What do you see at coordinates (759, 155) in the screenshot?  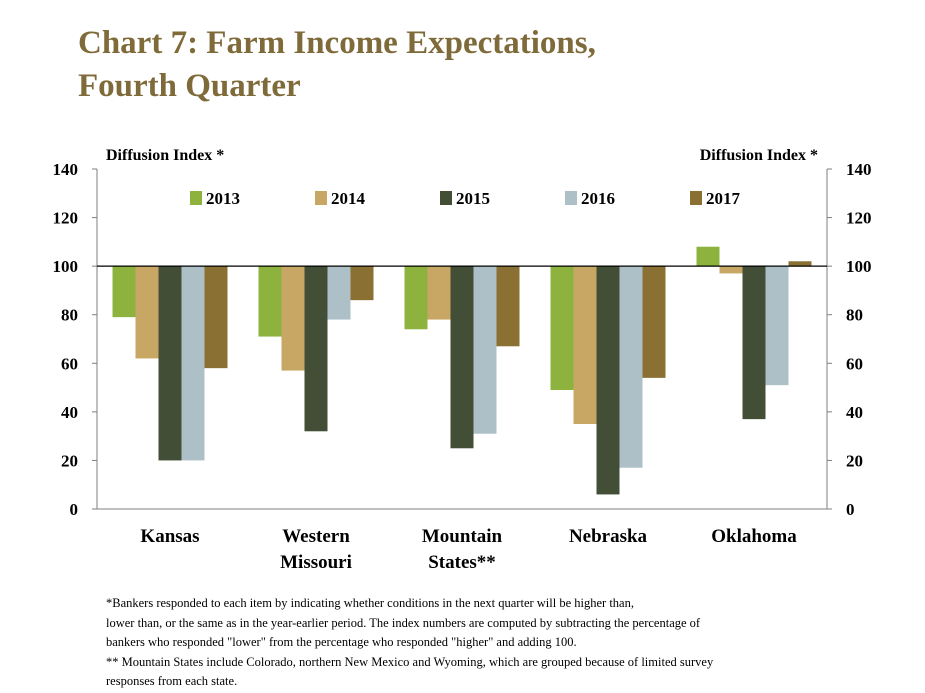 I see `right-axis-title: Diffusion Index *` at bounding box center [759, 155].